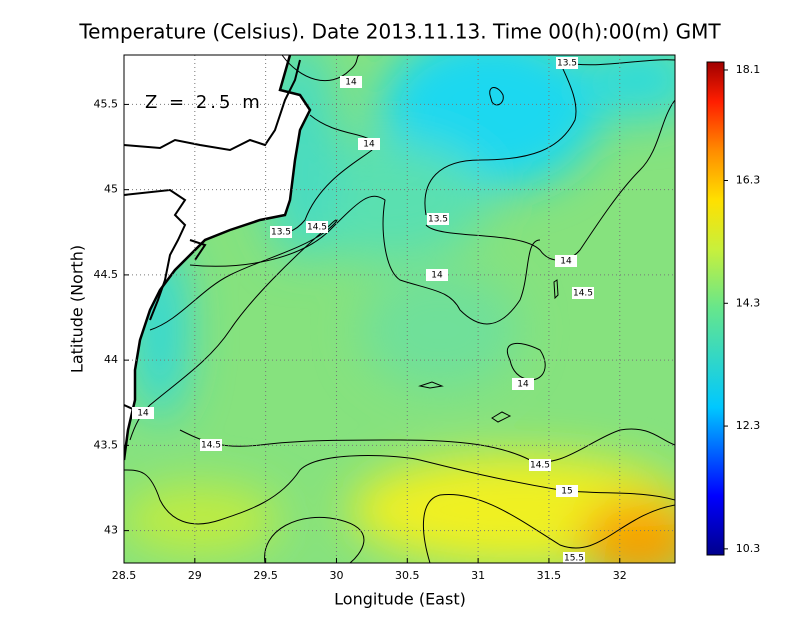 The height and width of the screenshot is (622, 800). I want to click on x-tick-label: 30.5, so click(407, 575).